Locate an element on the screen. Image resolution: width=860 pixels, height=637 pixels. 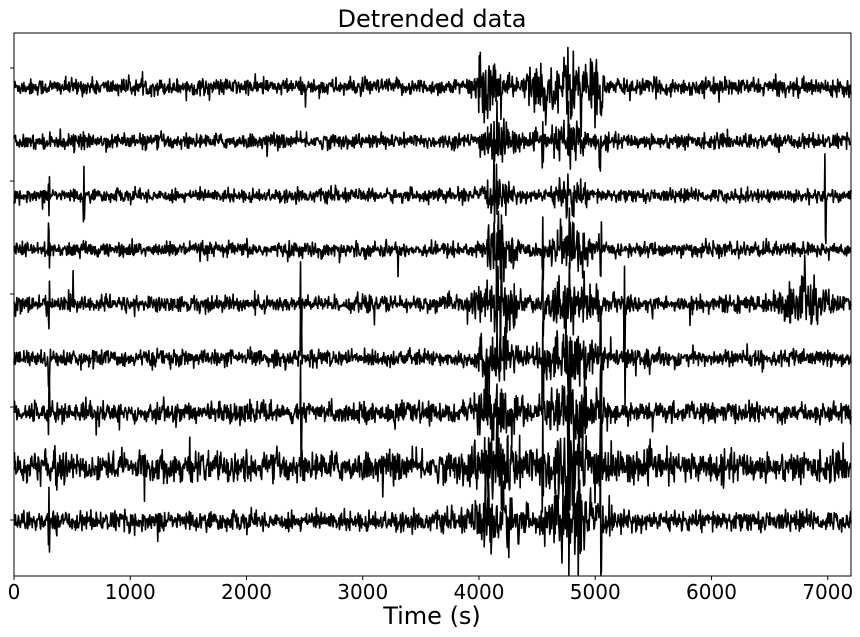
x-tick-label-3000: 3000 is located at coordinates (362, 592).